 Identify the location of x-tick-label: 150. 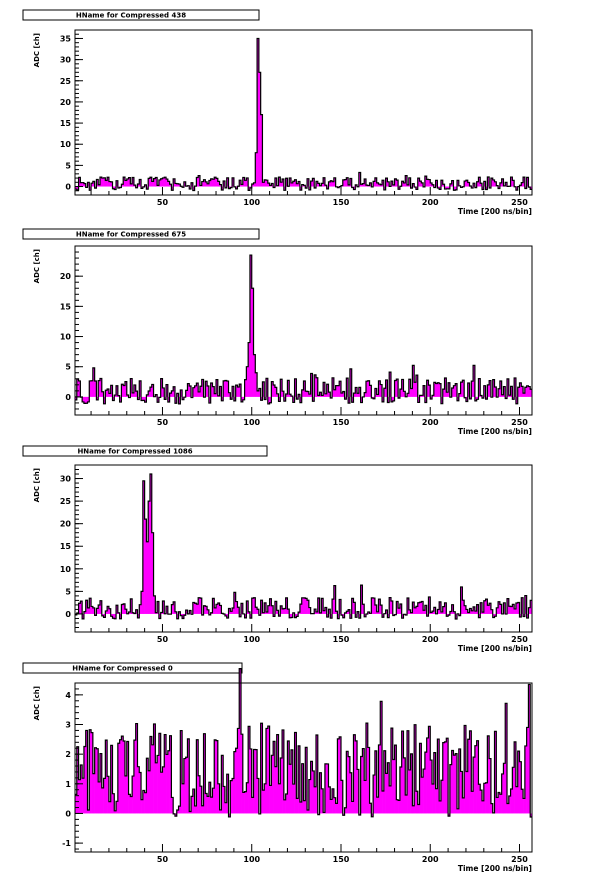
(341, 859).